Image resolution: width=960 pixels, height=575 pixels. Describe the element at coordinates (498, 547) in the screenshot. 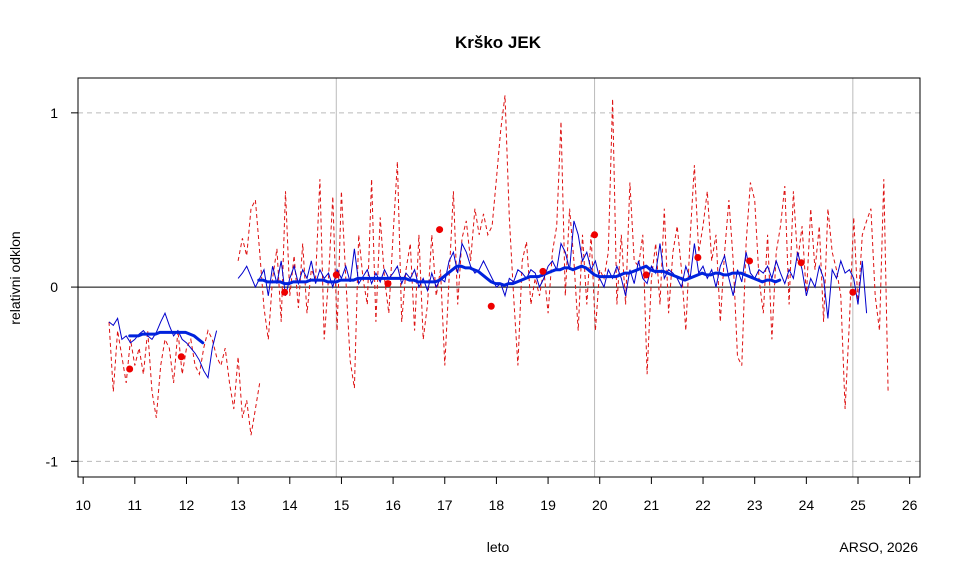

I see `x-axis-label: leto` at that location.